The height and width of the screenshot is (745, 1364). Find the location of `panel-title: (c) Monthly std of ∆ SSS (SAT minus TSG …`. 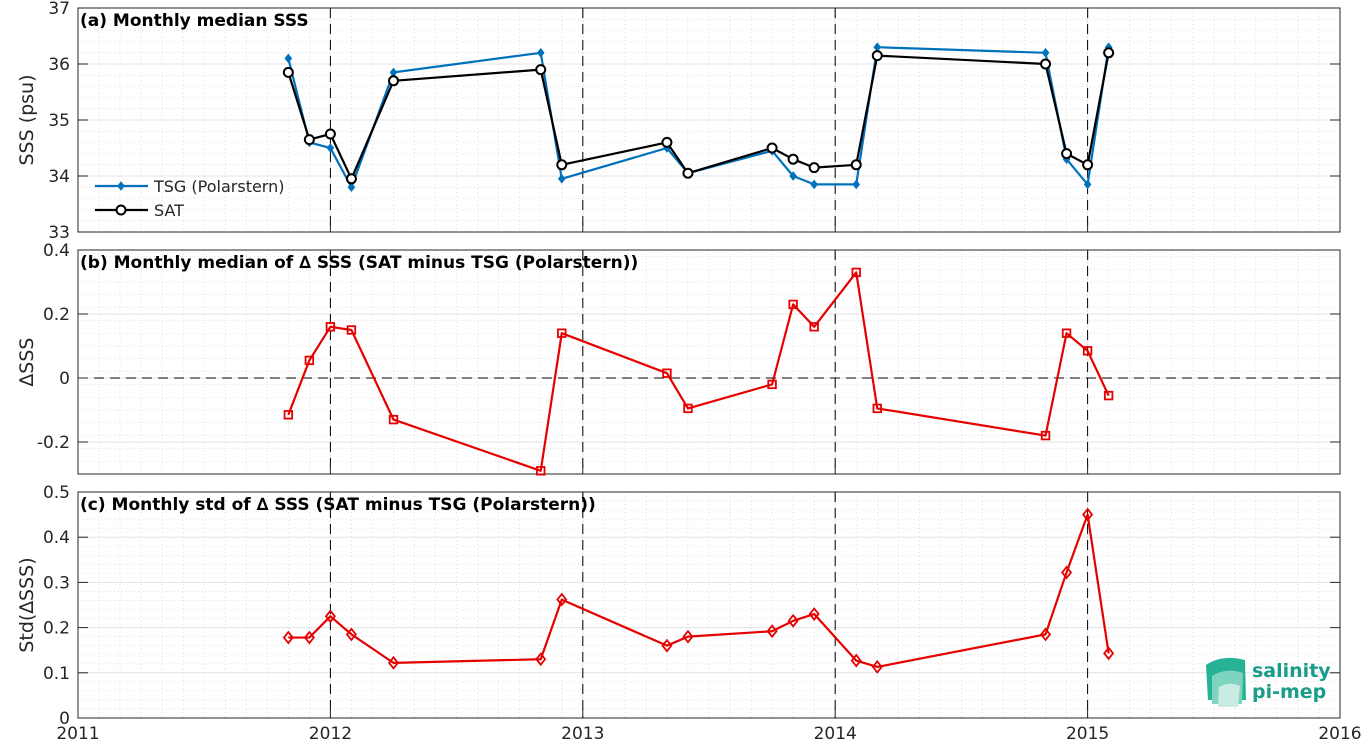

panel-title: (c) Monthly std of ∆ SSS (SAT minus TSG … is located at coordinates (338, 505).